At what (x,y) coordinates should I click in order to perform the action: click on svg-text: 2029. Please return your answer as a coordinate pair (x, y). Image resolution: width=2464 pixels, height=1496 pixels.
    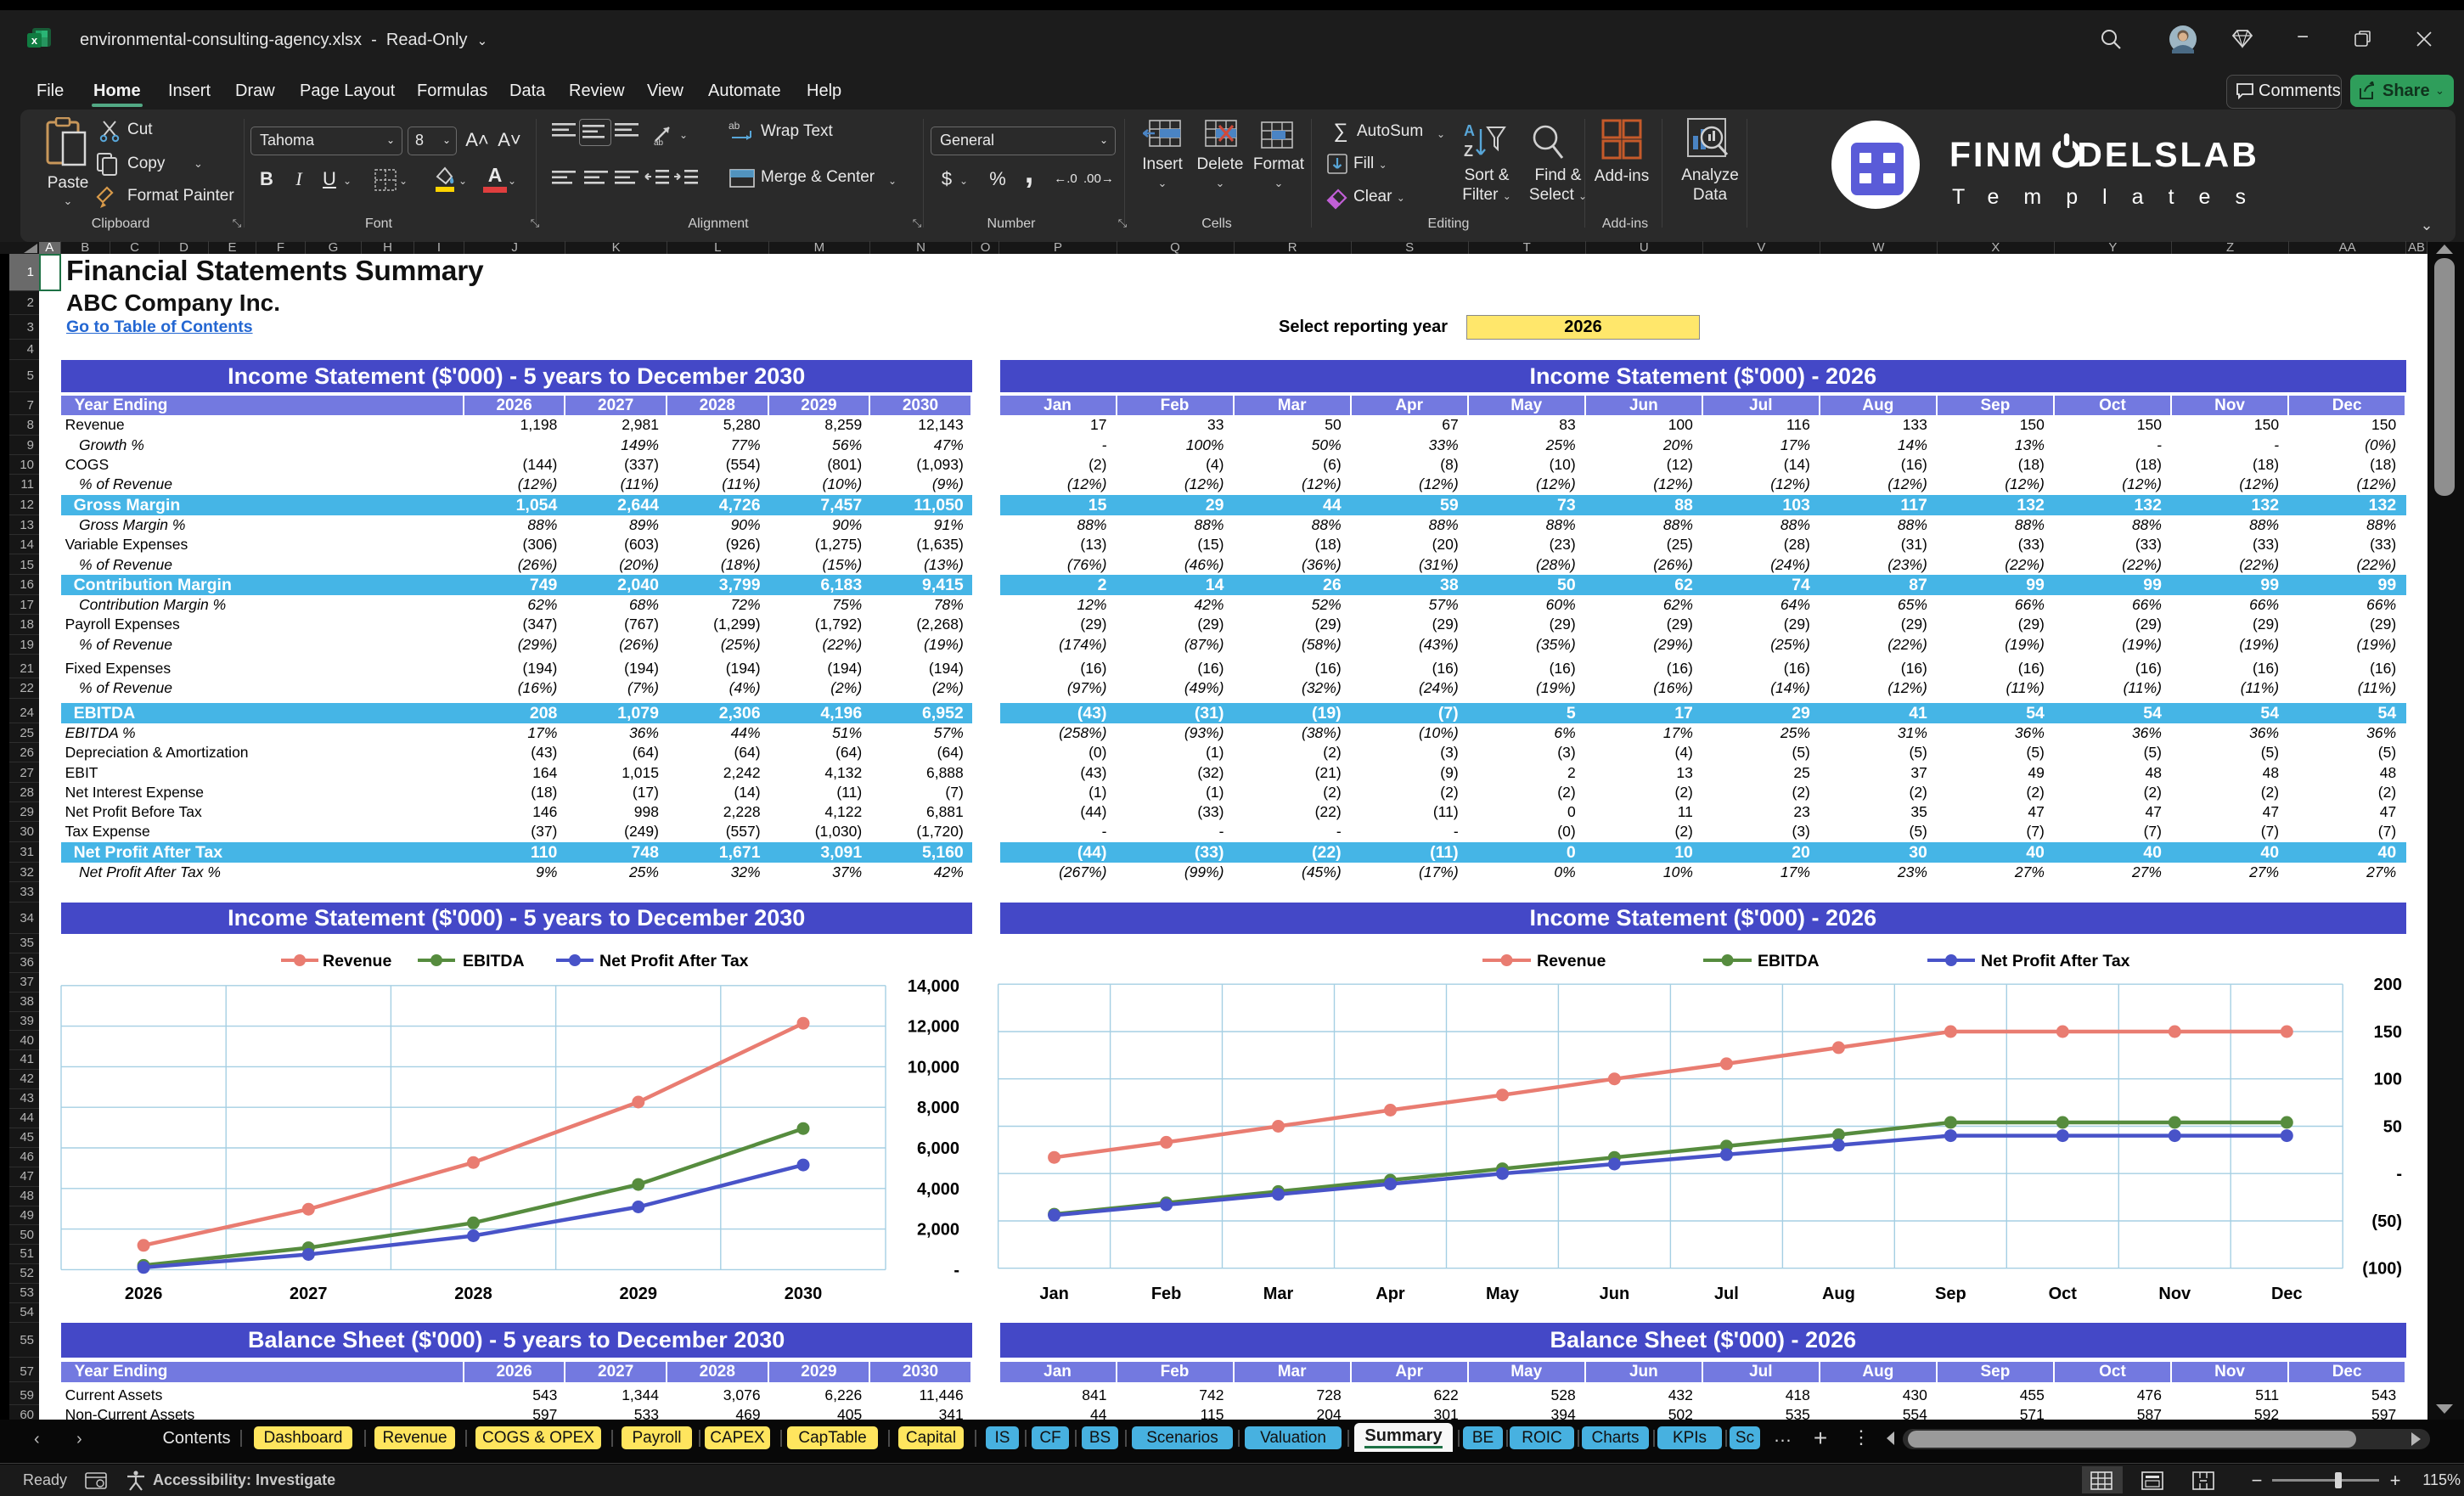
    Looking at the image, I should click on (639, 1294).